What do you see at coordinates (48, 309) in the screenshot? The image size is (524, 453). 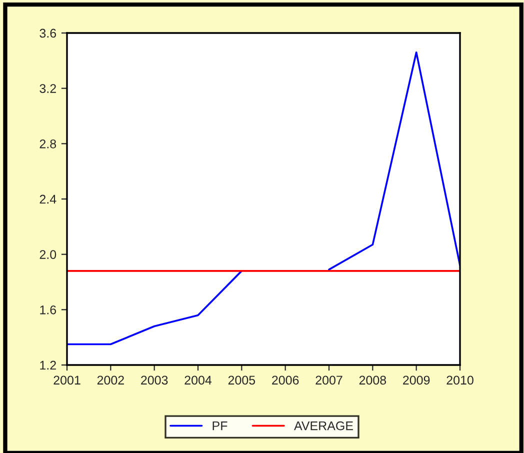 I see `y-tick-label: 1.6` at bounding box center [48, 309].